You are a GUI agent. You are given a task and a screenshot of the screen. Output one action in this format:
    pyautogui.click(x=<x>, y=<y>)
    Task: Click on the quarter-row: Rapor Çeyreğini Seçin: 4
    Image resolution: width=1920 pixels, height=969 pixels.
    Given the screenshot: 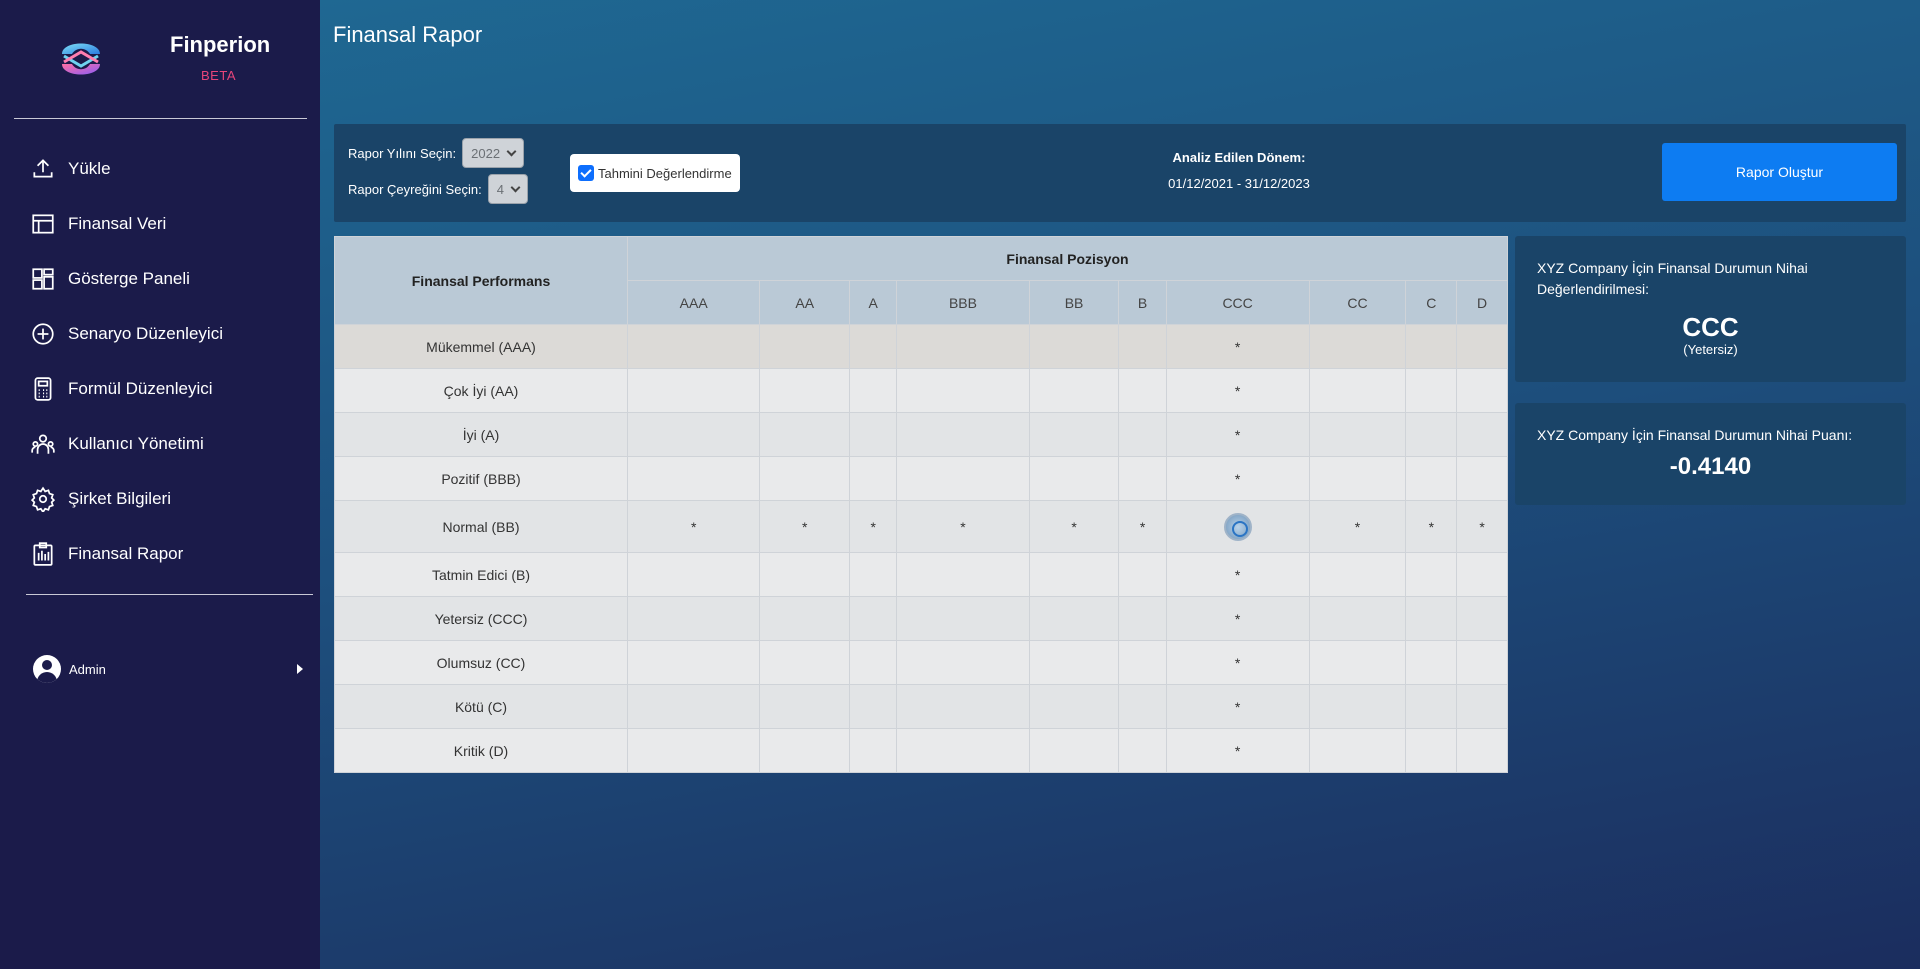 What is the action you would take?
    pyautogui.click(x=438, y=189)
    